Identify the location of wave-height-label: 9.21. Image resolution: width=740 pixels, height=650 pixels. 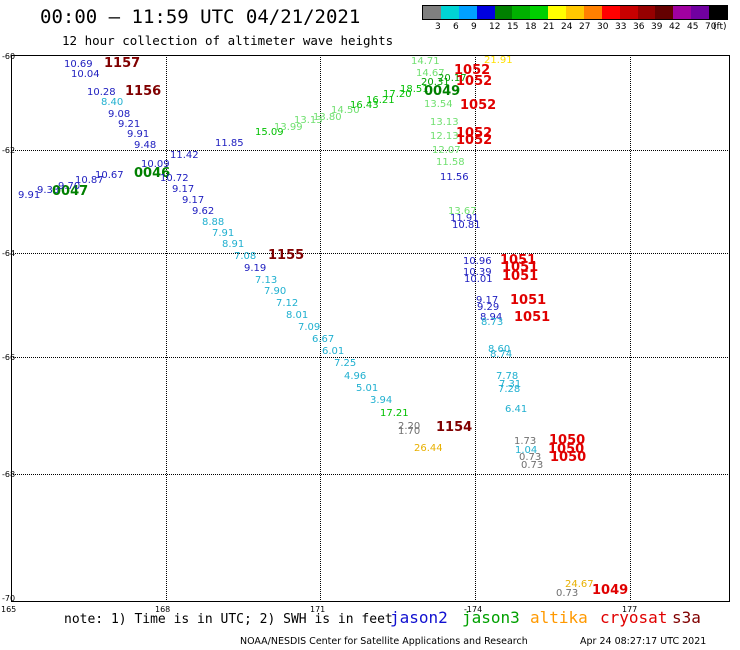
(129, 124).